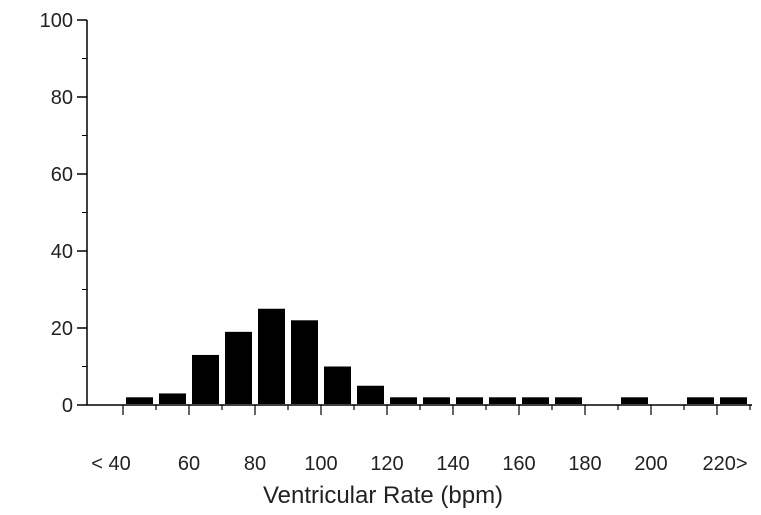 The height and width of the screenshot is (515, 761). What do you see at coordinates (62, 98) in the screenshot?
I see `y-tick-label: 80` at bounding box center [62, 98].